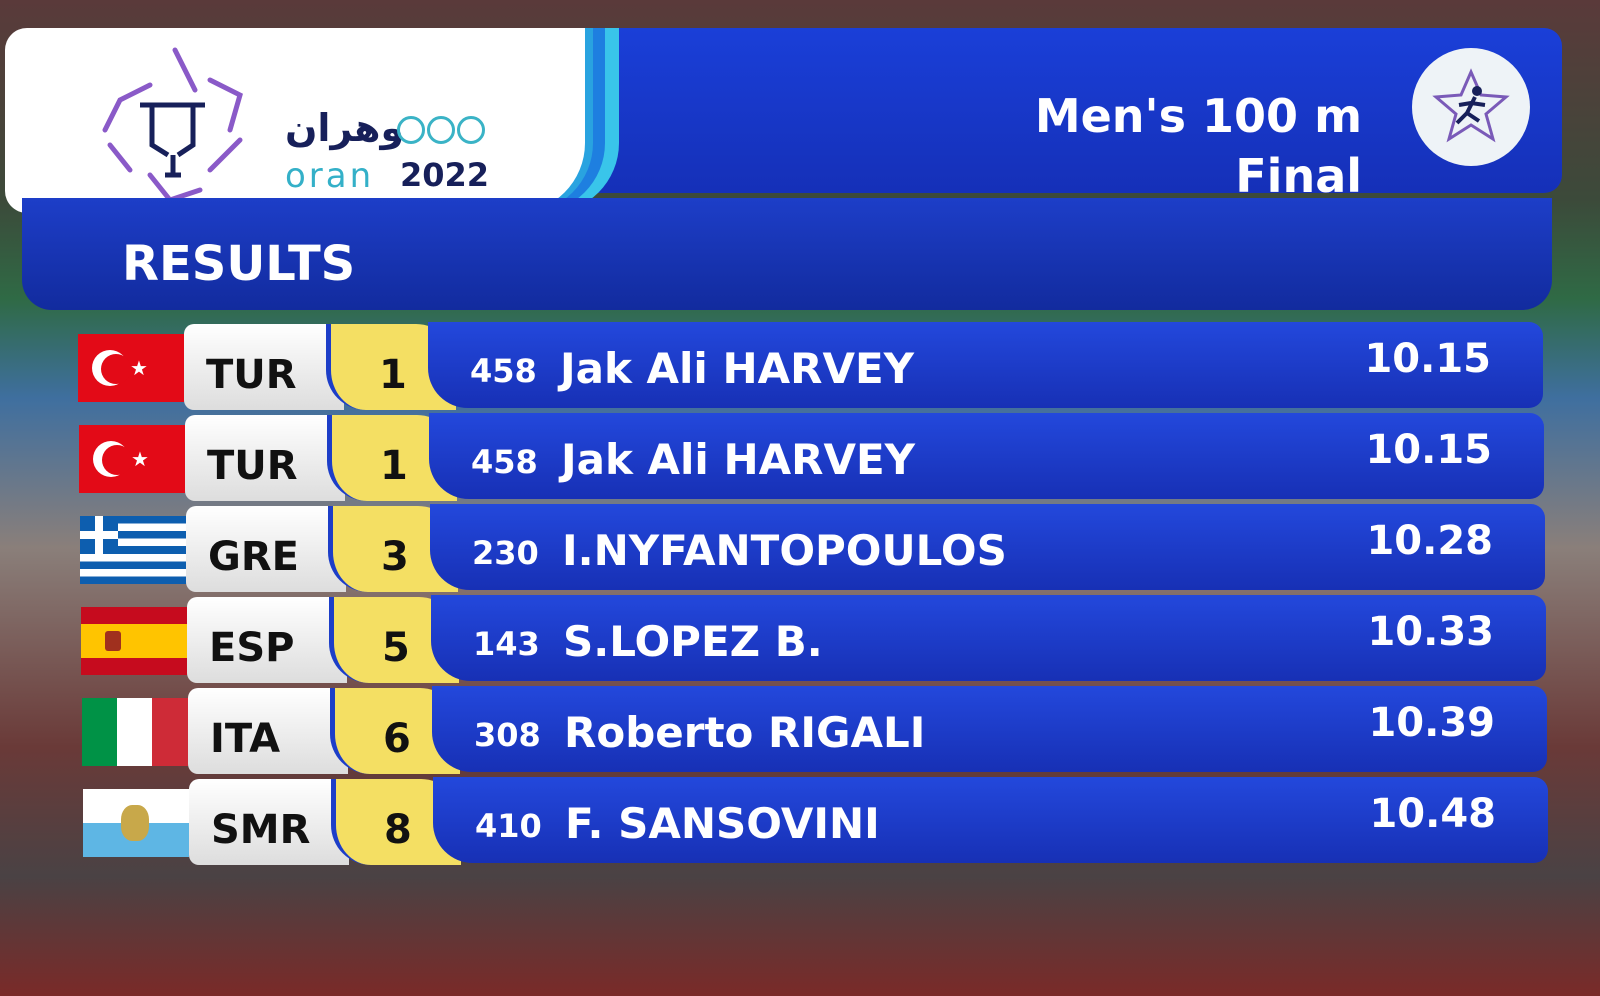 The width and height of the screenshot is (1600, 996). What do you see at coordinates (267, 640) in the screenshot?
I see `country-code: ESP` at bounding box center [267, 640].